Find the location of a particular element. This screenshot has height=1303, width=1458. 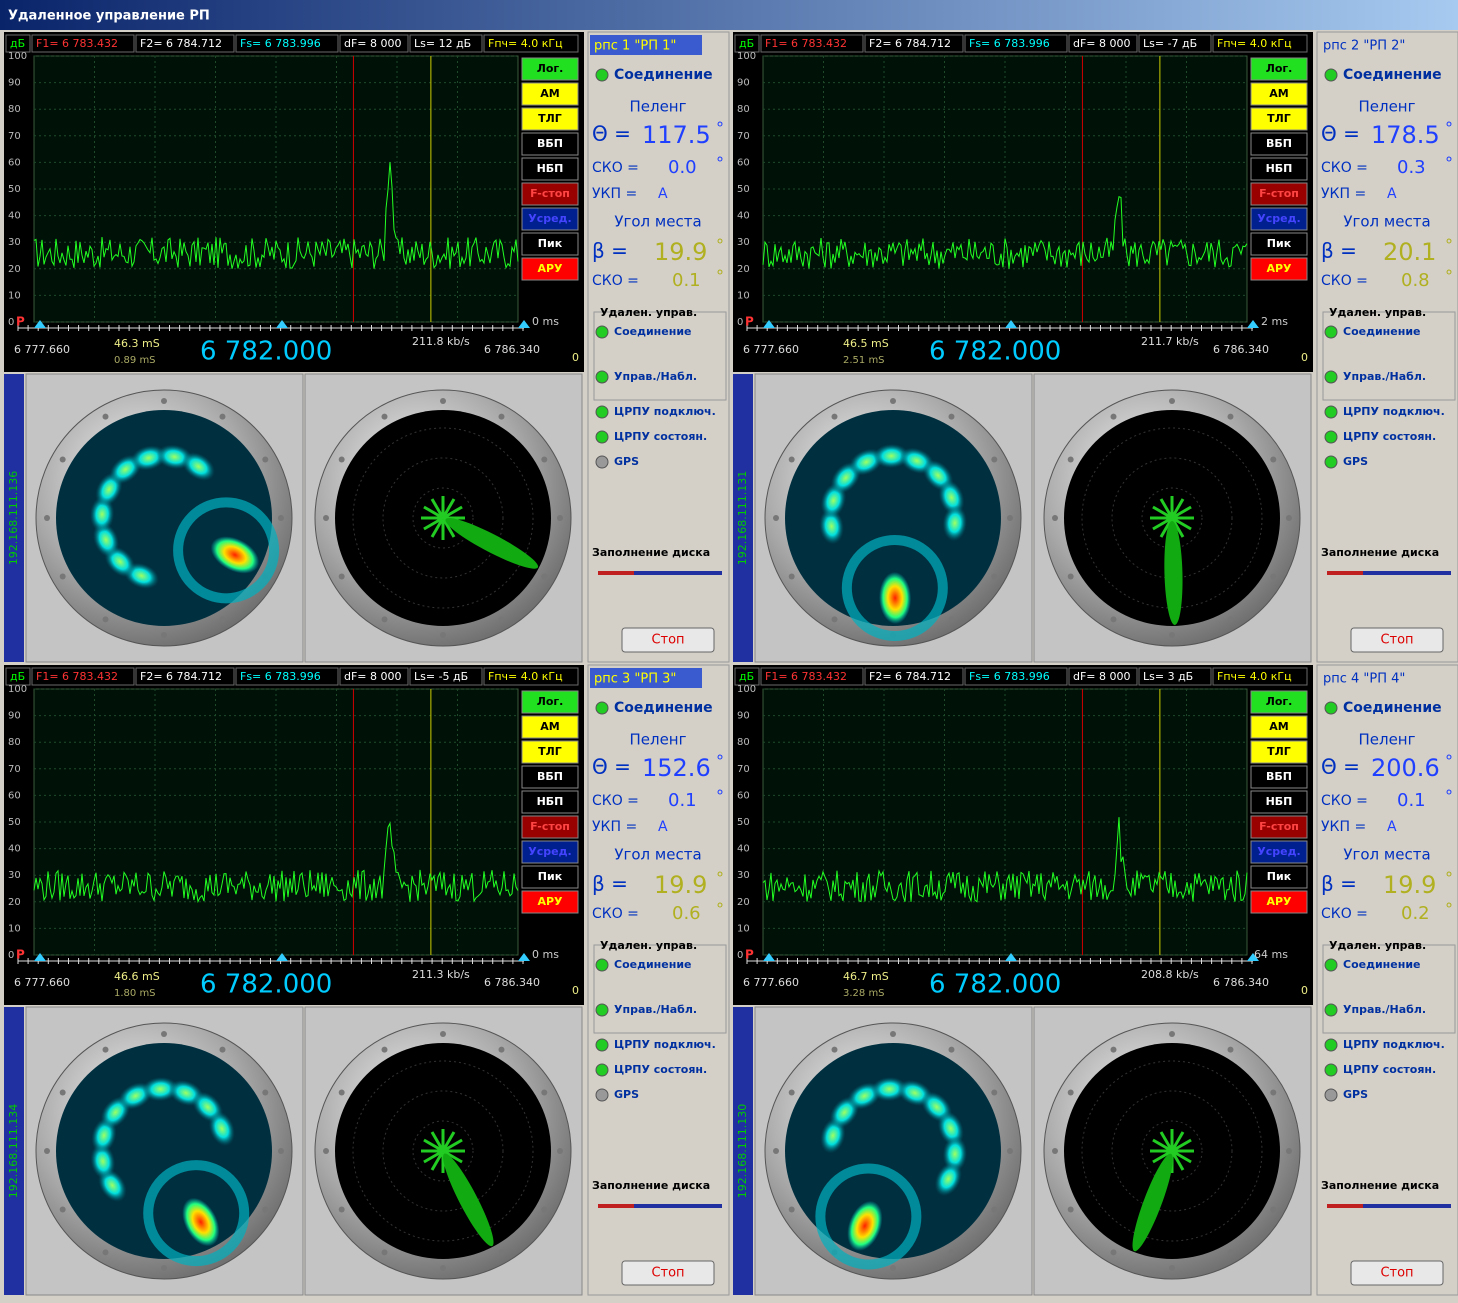

y-tick-label: 40 is located at coordinates (14, 849).